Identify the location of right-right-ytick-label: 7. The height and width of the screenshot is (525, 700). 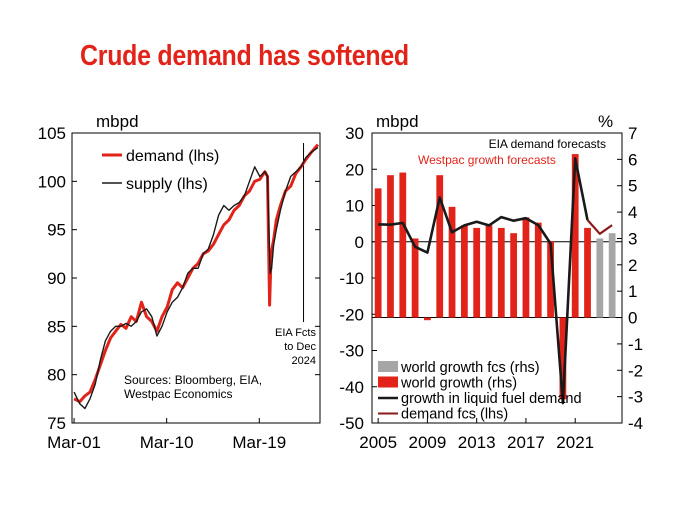
(632, 133).